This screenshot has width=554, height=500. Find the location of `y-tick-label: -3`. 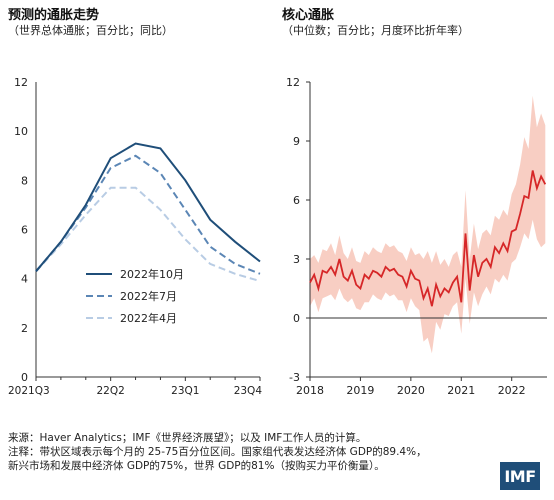

y-tick-label: -3 is located at coordinates (294, 377).